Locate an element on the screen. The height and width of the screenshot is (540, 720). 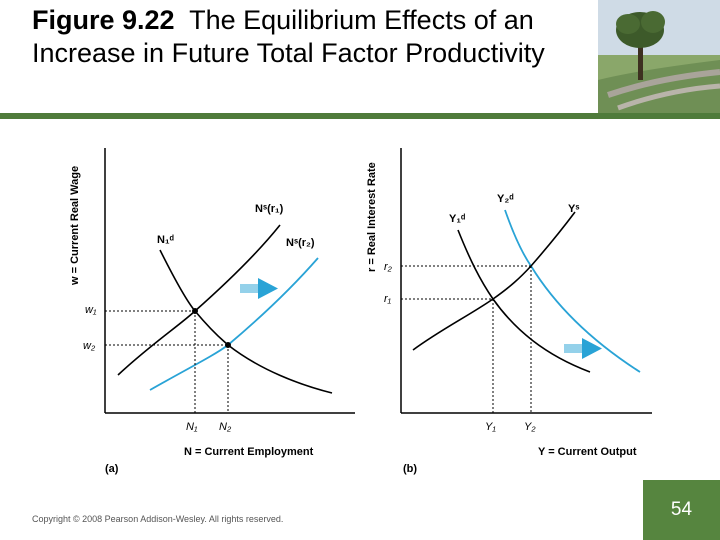
output-demand-old-curve is located at coordinates (524, 301).